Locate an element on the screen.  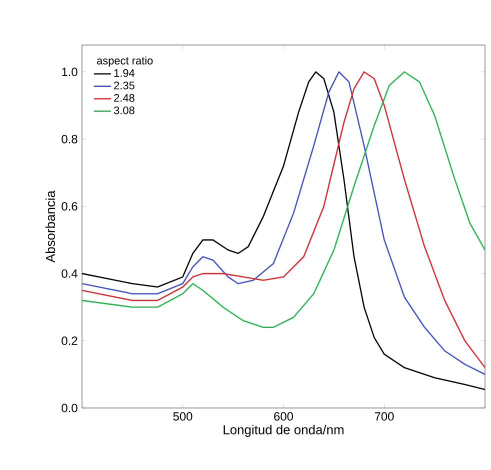
legend-label: 2.48 is located at coordinates (124, 98).